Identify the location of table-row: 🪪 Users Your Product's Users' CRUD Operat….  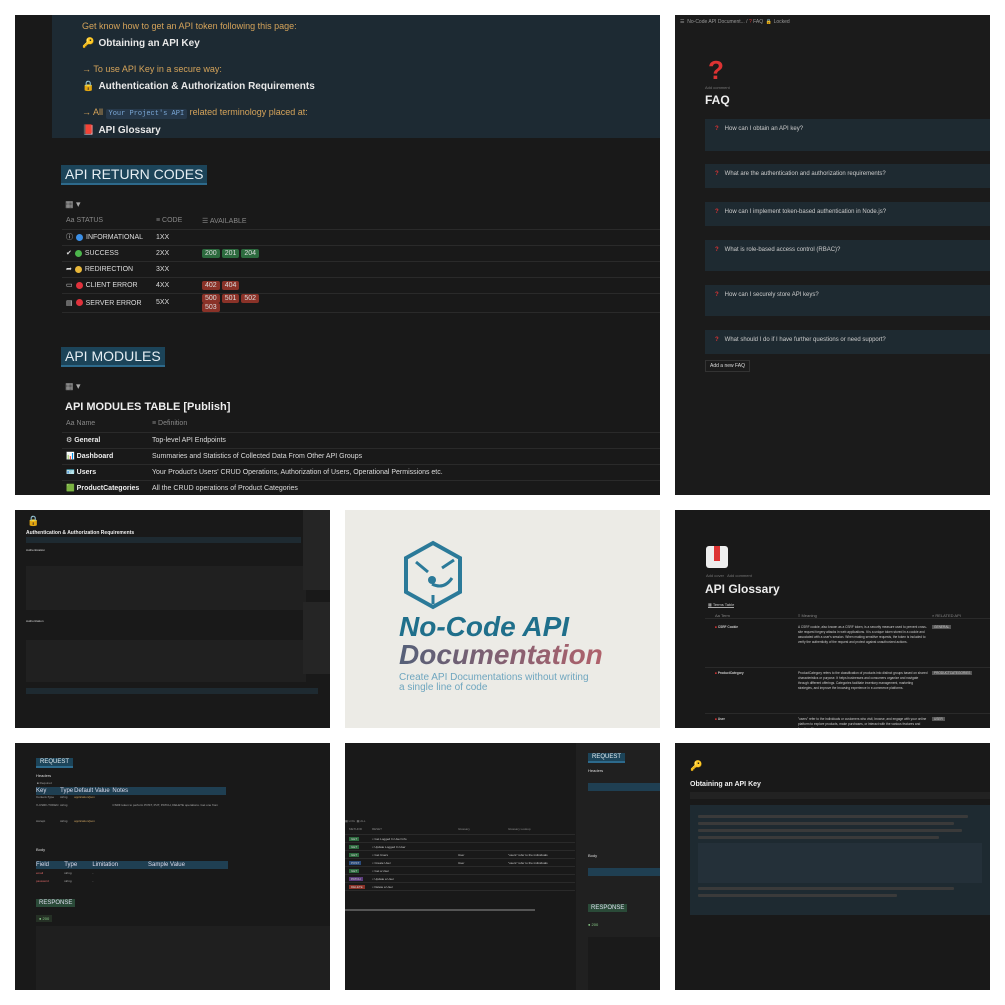
(361, 472).